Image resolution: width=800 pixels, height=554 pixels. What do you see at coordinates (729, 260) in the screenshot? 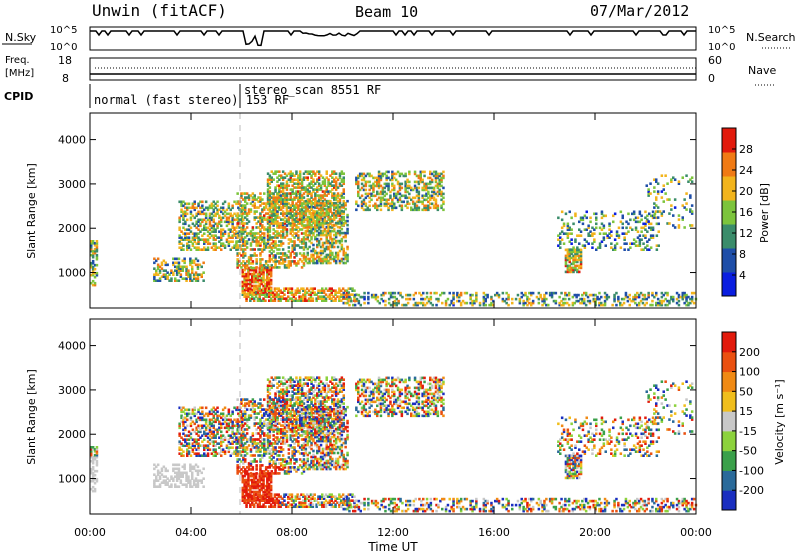
I see `power-colorbar-swatch` at bounding box center [729, 260].